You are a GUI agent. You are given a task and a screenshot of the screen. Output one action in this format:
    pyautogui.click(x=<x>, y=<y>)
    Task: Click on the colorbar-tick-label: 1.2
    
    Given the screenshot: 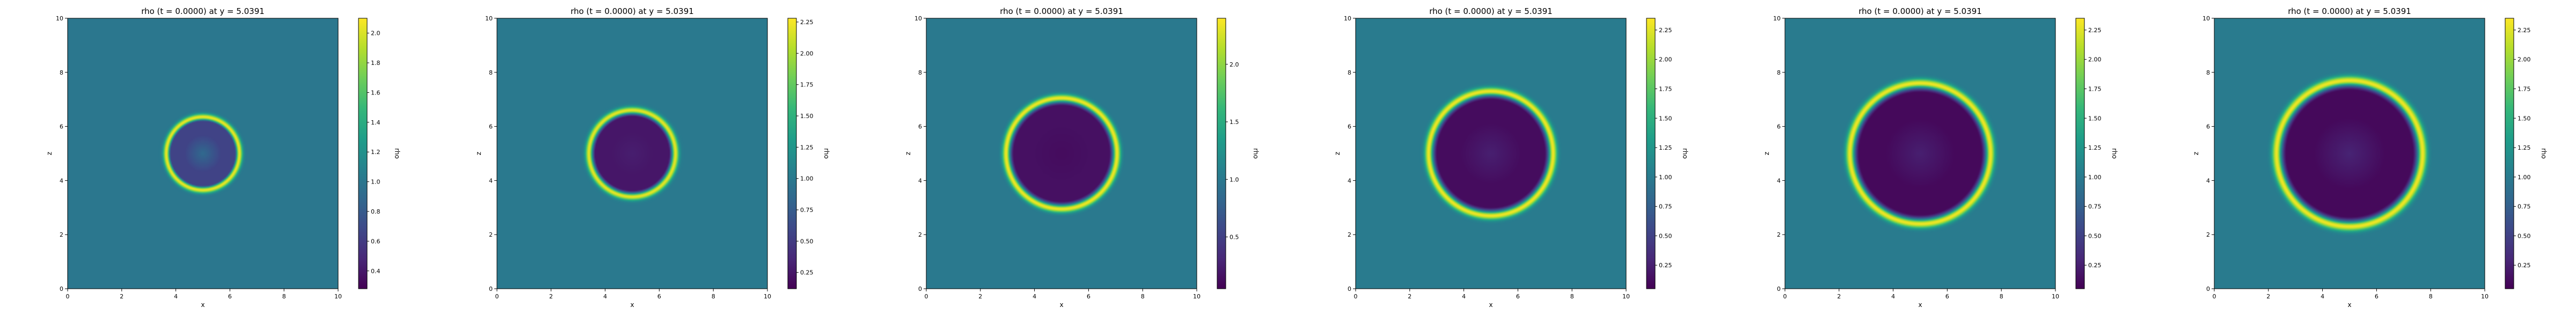 What is the action you would take?
    pyautogui.click(x=375, y=152)
    